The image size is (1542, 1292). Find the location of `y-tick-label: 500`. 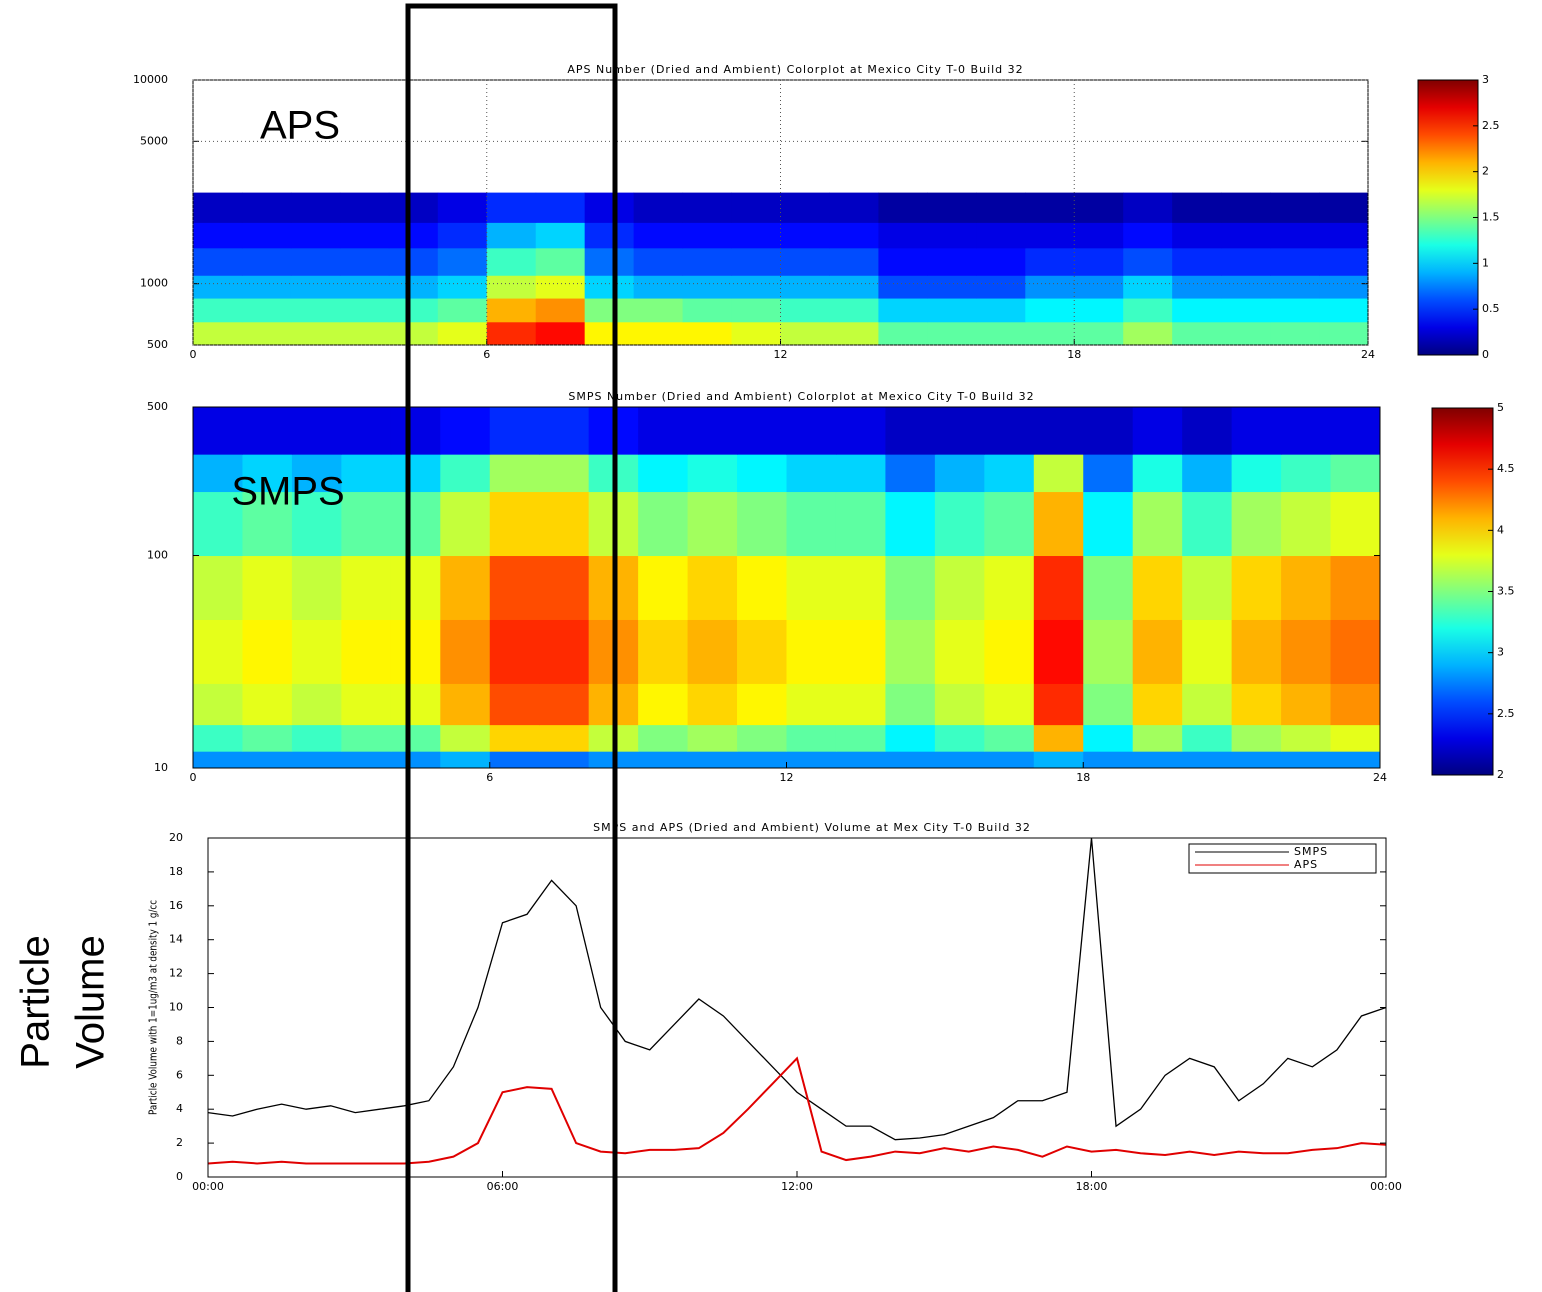

y-tick-label: 500 is located at coordinates (157, 406).